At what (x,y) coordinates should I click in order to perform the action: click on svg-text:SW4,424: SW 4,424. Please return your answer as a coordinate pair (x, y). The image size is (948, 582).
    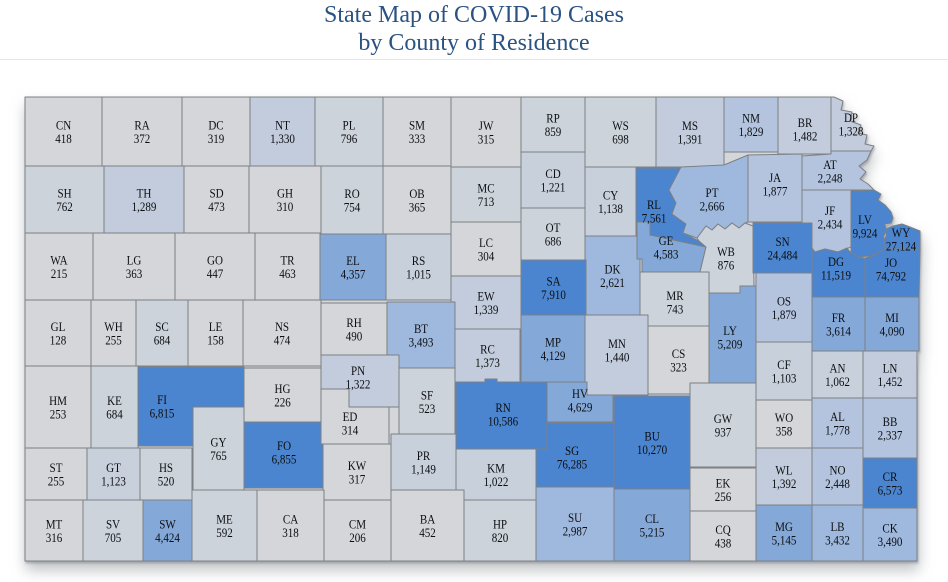
    Looking at the image, I should click on (167, 530).